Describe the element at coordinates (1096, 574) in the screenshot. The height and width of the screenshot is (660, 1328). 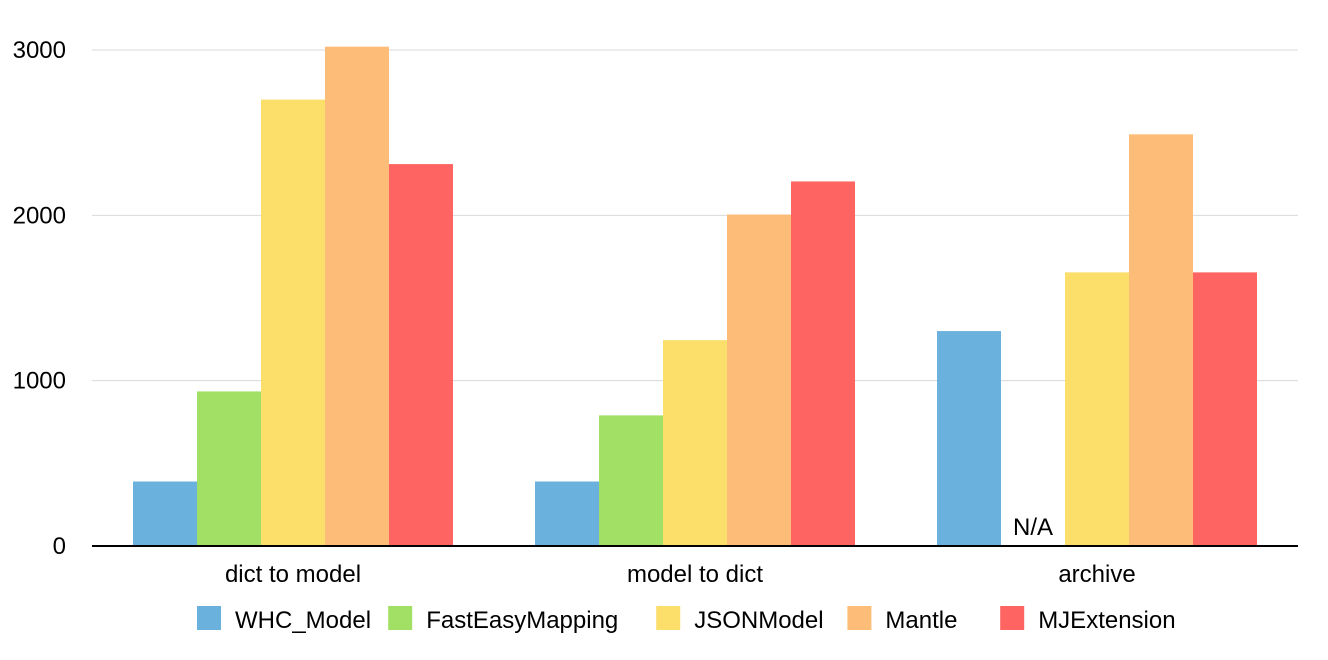
I see `x-tick-label: archive` at that location.